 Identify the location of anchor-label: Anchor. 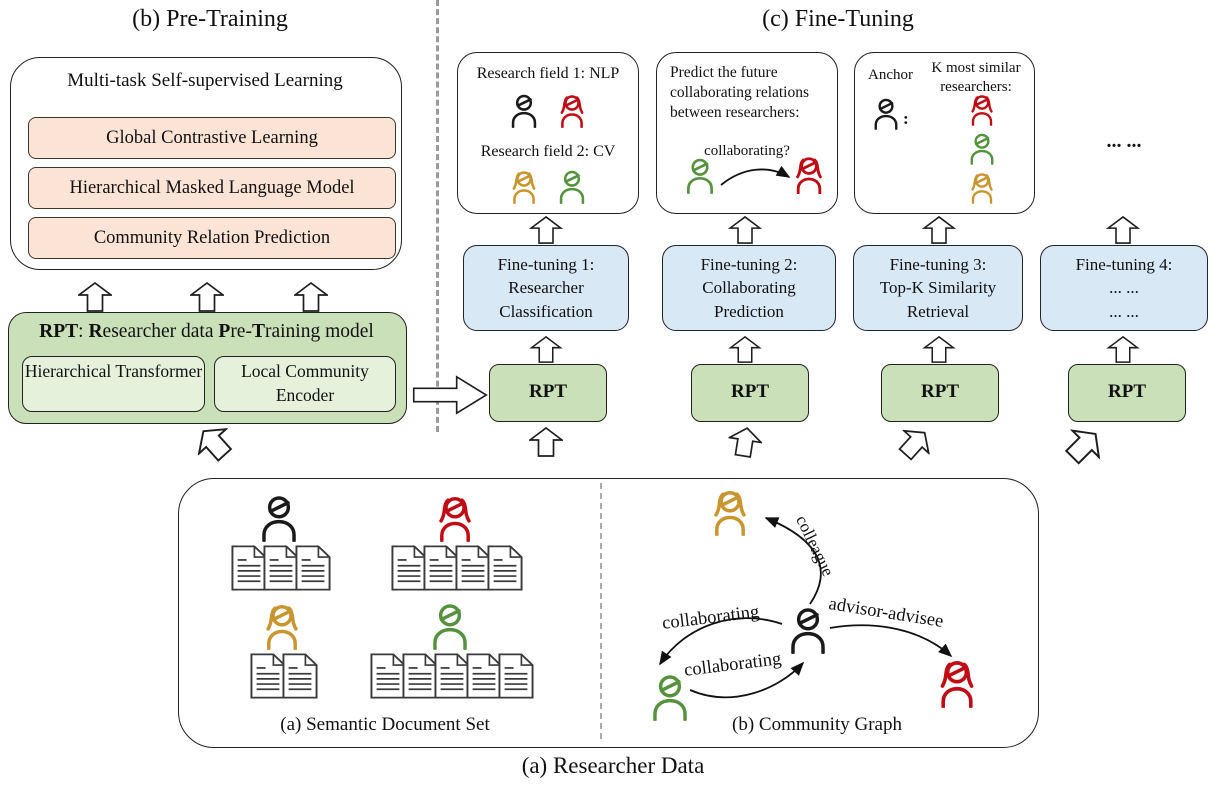
(890, 75).